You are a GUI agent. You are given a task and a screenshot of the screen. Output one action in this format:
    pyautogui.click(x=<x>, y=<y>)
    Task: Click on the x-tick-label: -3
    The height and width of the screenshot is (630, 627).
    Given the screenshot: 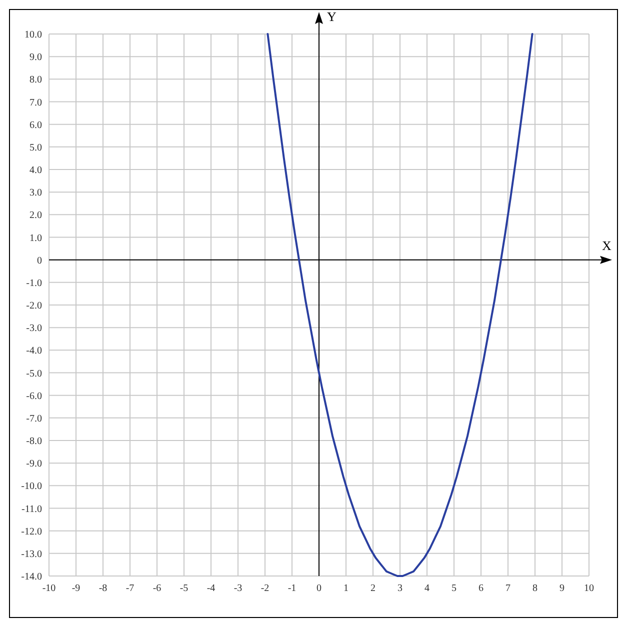 What is the action you would take?
    pyautogui.click(x=238, y=588)
    